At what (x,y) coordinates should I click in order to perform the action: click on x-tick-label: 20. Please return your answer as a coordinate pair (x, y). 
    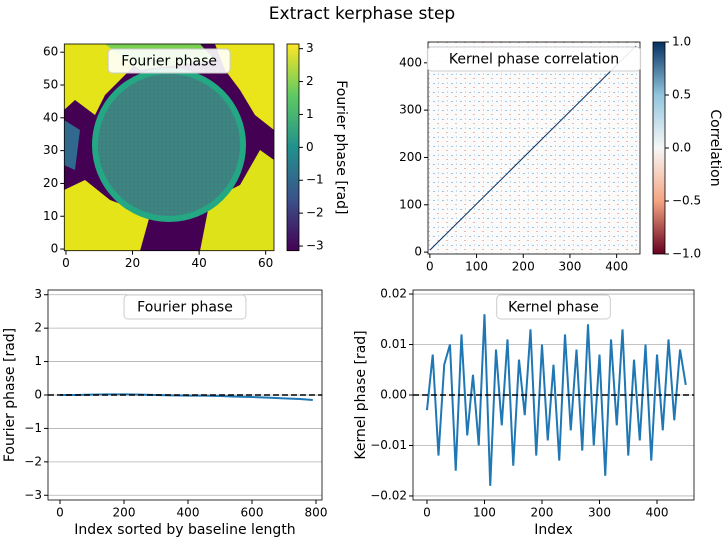
    Looking at the image, I should click on (132, 263).